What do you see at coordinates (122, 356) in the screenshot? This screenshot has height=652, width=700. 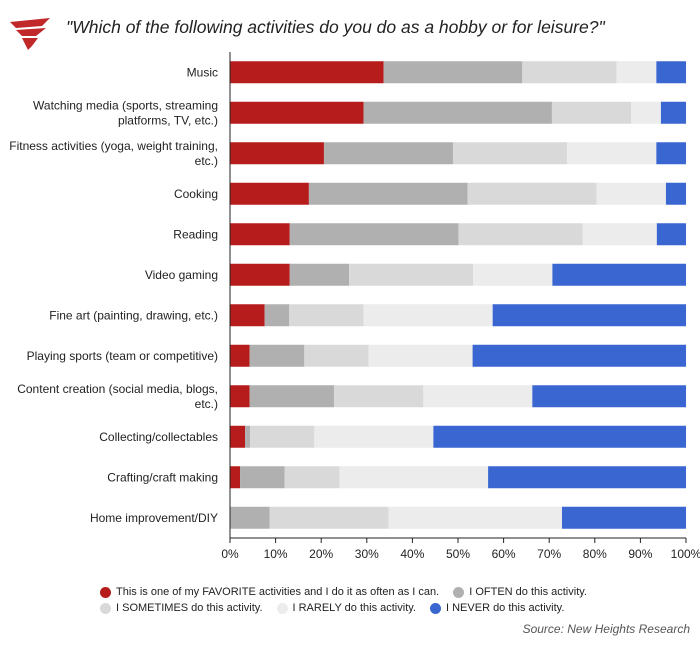 I see `category-label-7: Playing sports (team or competitive)` at bounding box center [122, 356].